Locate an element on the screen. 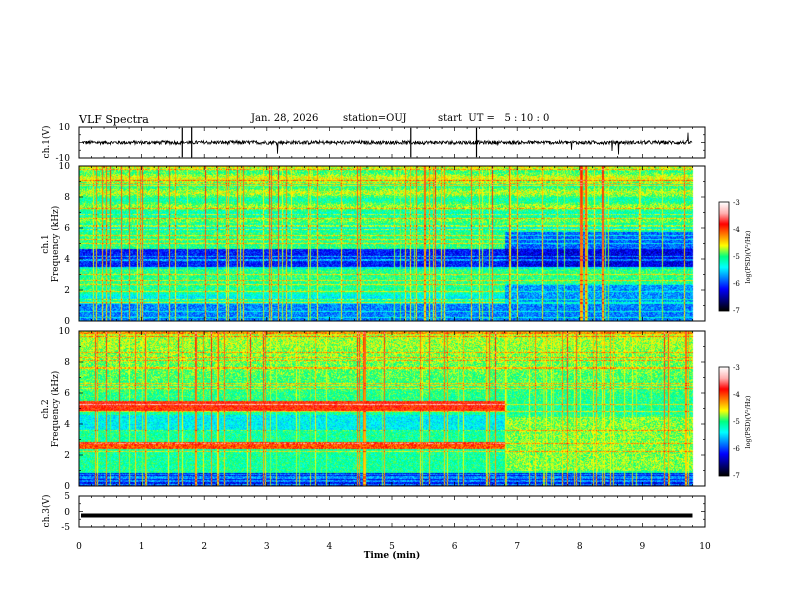  ch1-channel-label: ch.1 is located at coordinates (46, 243).